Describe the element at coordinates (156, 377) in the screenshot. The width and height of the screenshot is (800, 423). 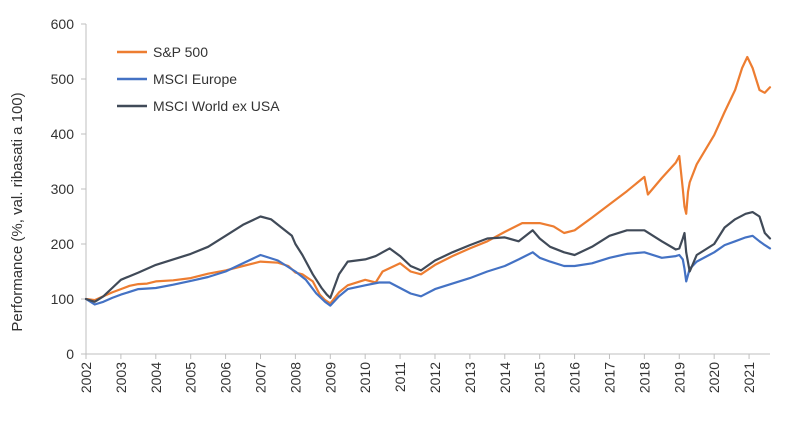
I see `x-tick-label: 2004` at that location.